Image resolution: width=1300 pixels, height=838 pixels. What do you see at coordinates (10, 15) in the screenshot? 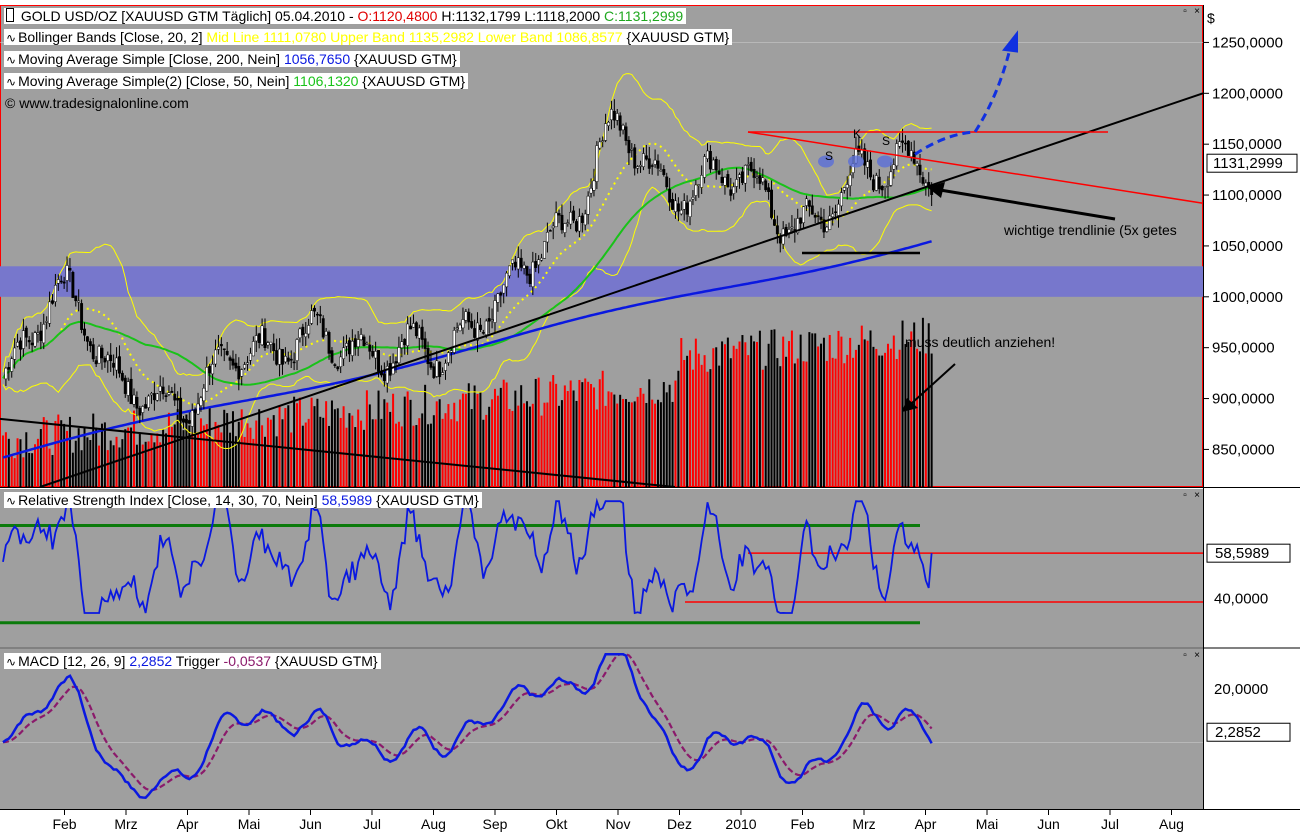
I see `candle-icon` at bounding box center [10, 15].